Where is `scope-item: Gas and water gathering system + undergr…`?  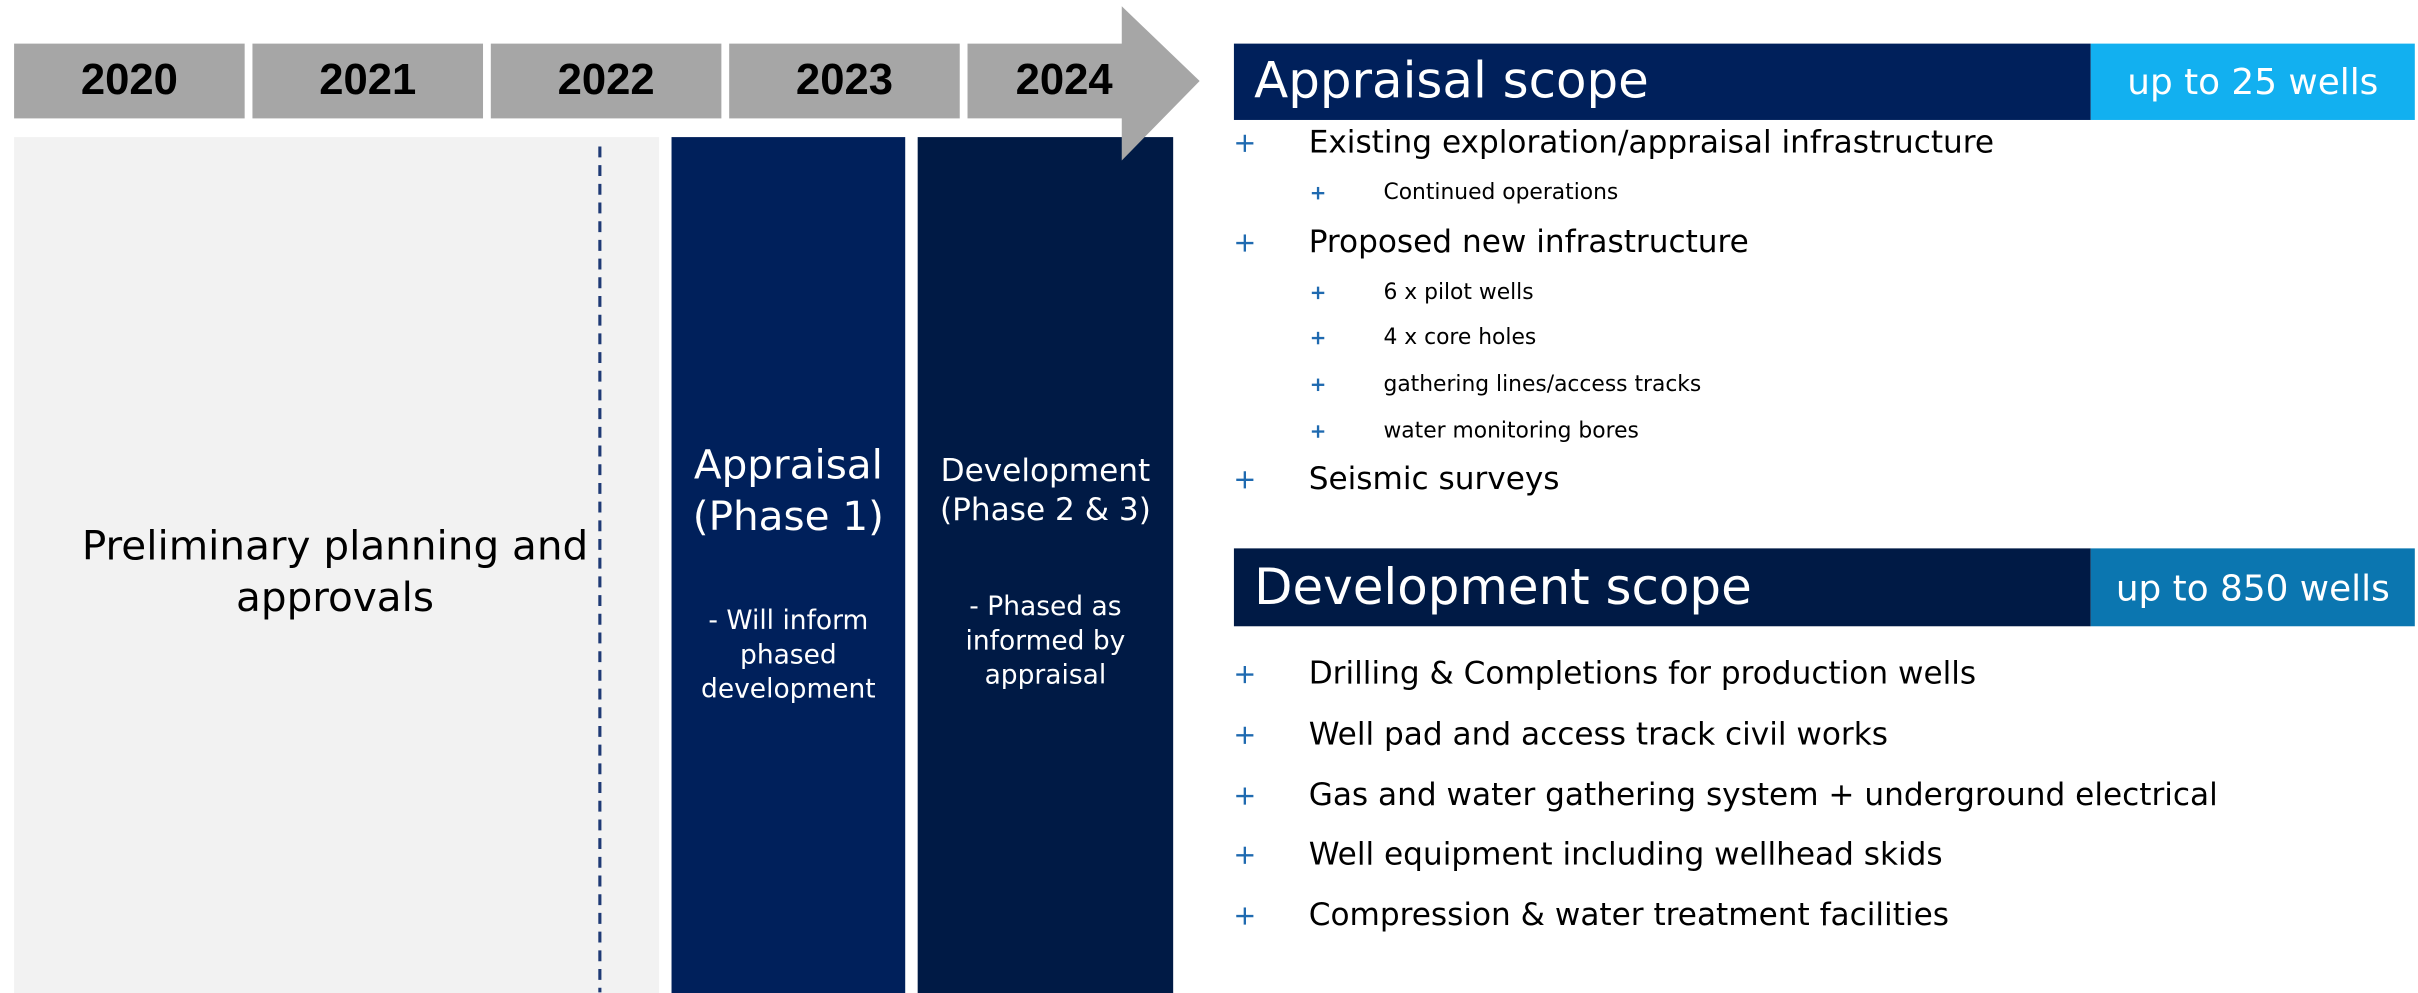
scope-item: Gas and water gathering system + undergr… is located at coordinates (1763, 795).